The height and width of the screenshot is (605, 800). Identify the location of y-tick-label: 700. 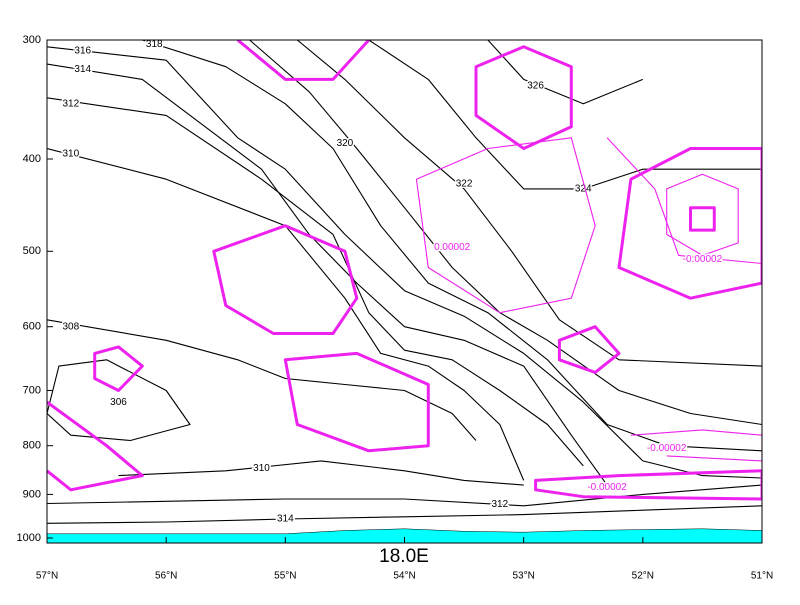
(32, 390).